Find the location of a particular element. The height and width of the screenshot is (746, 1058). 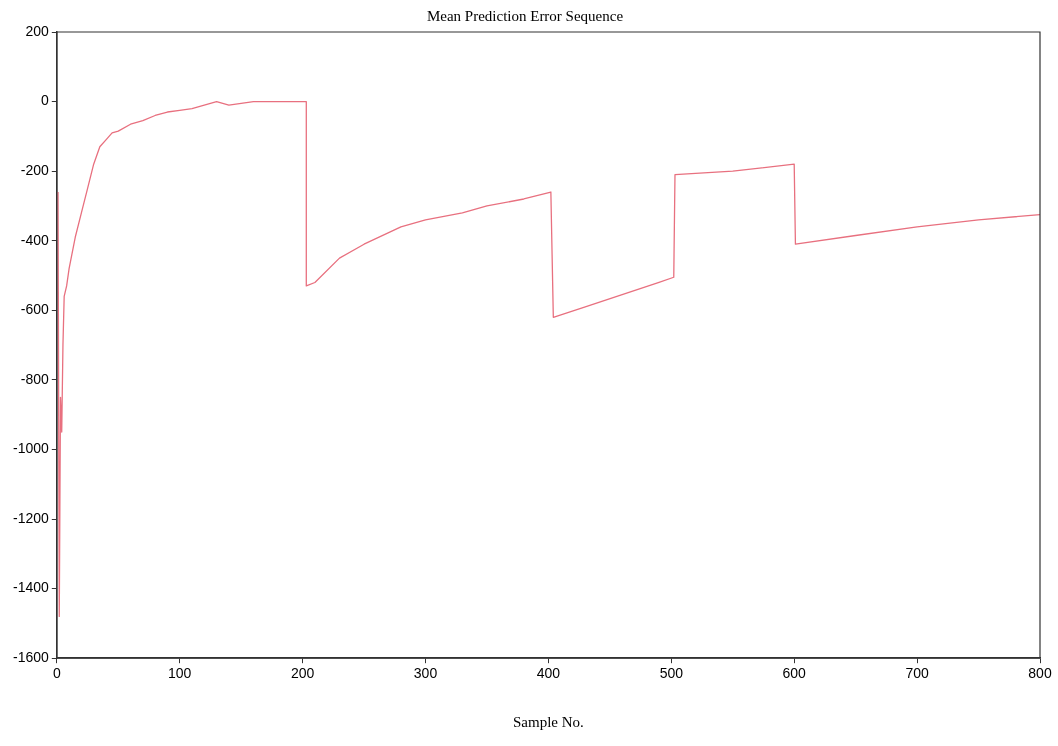

x-tick-label: 400 is located at coordinates (548, 673).